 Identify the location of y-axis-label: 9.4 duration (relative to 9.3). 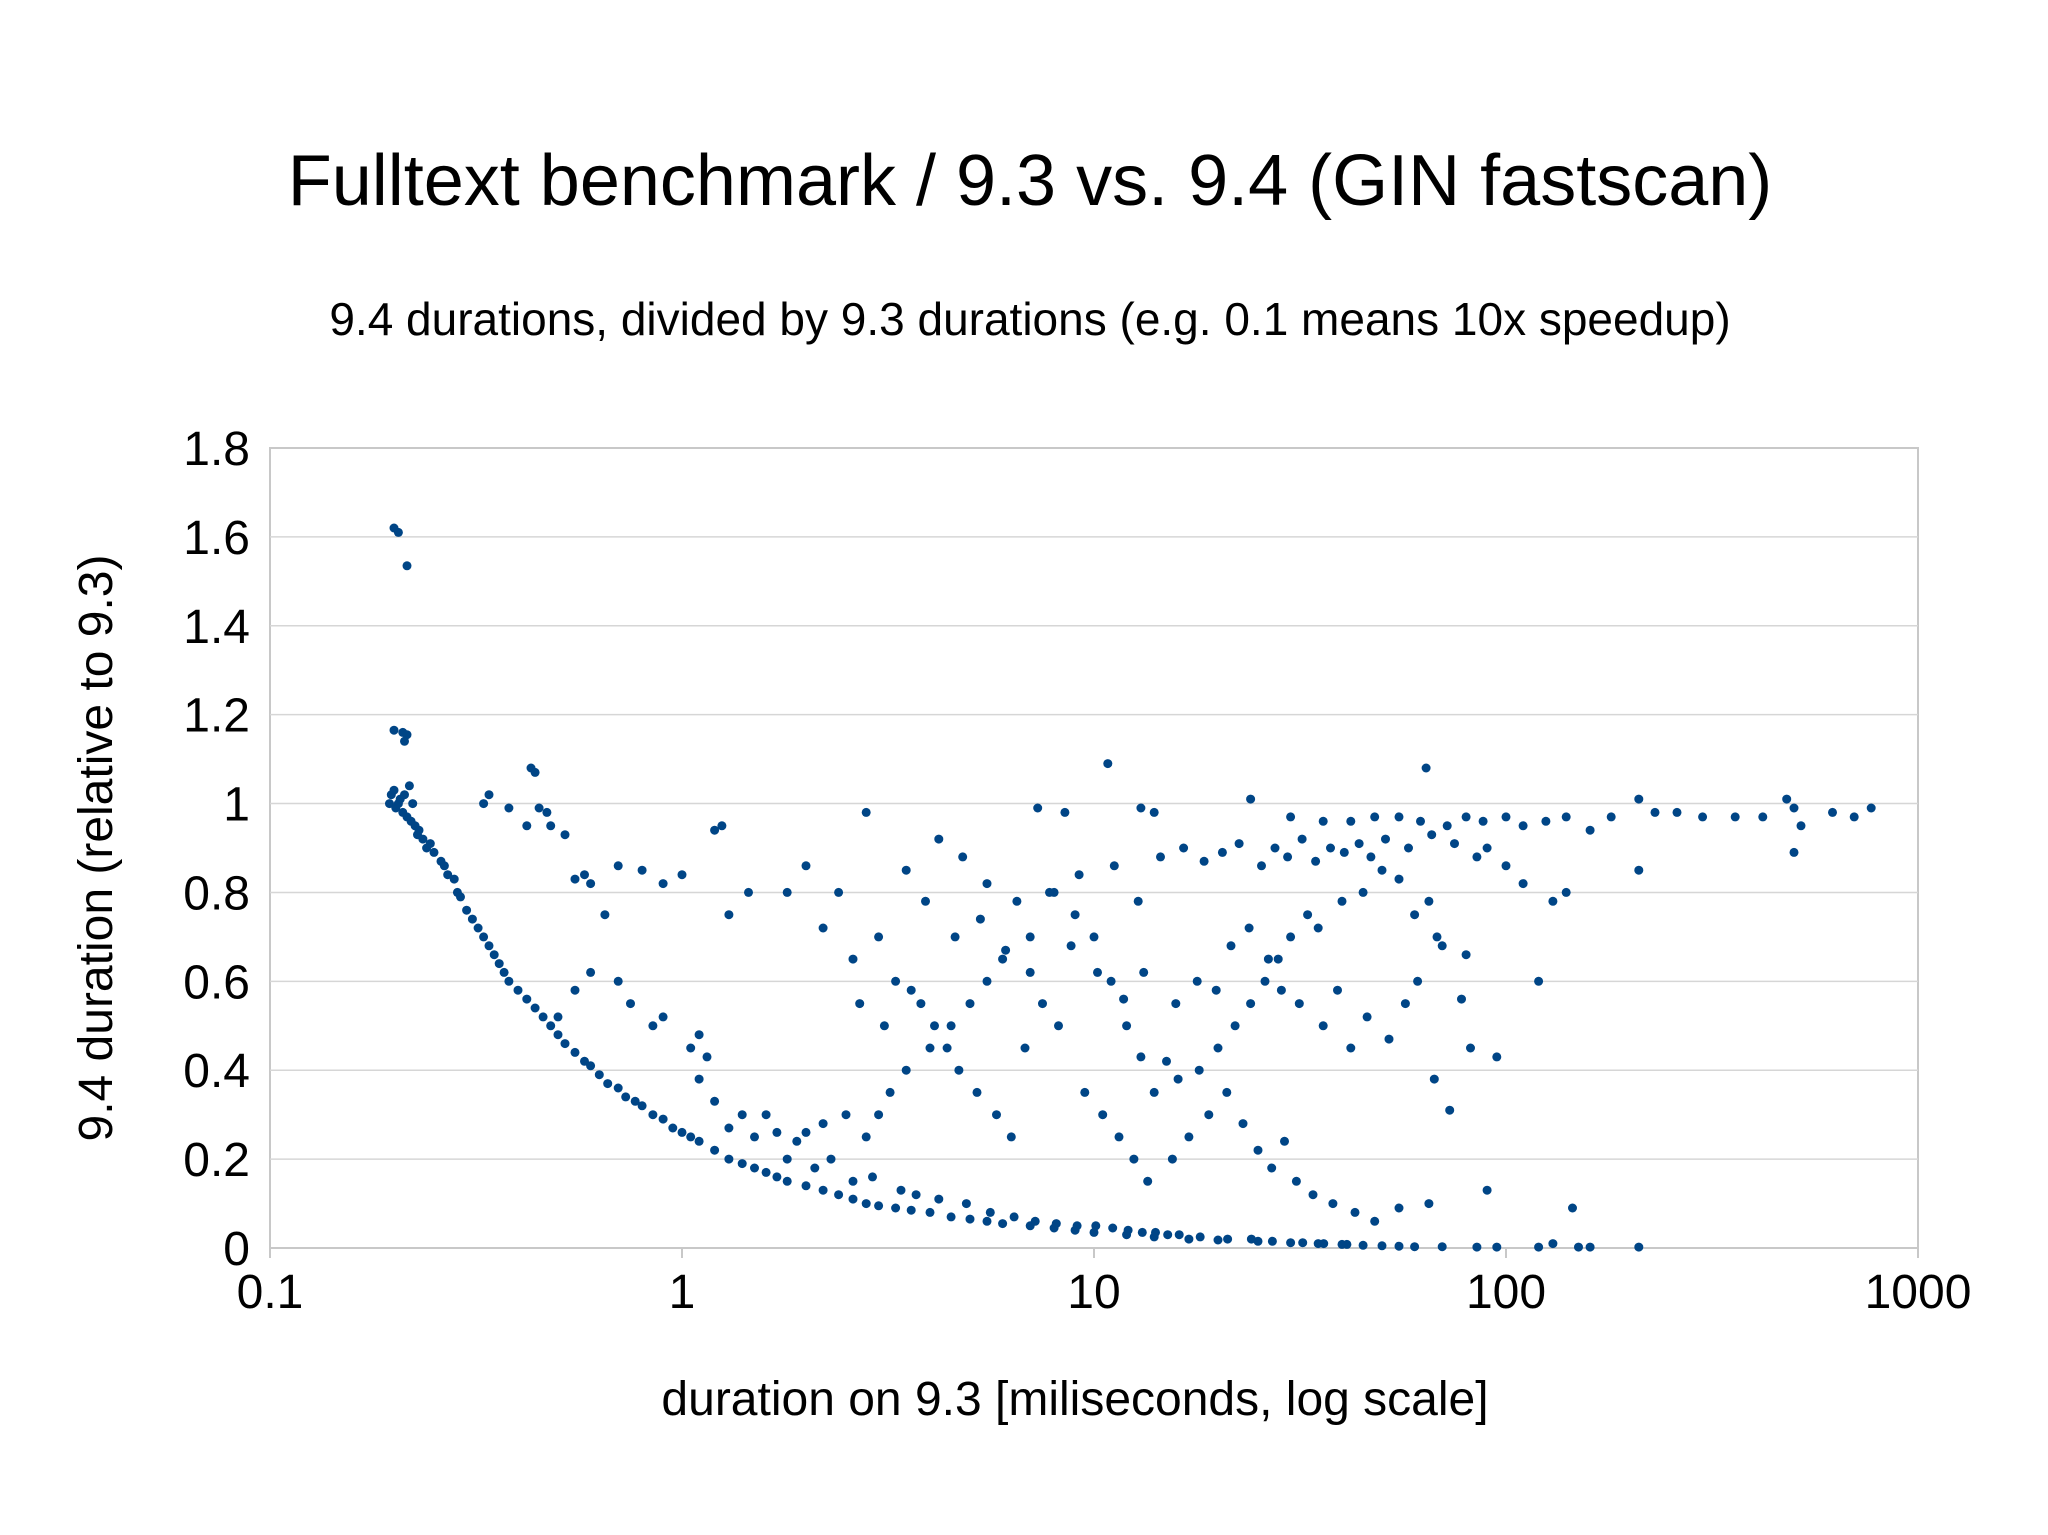
(96, 848).